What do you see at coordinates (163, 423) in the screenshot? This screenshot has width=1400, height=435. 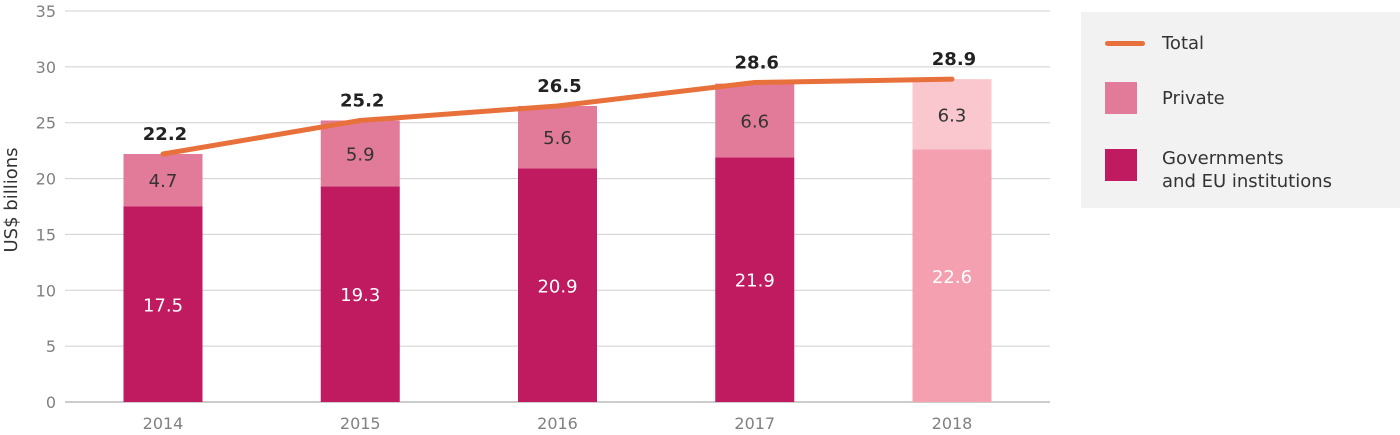 I see `x-tick-label: 2014` at bounding box center [163, 423].